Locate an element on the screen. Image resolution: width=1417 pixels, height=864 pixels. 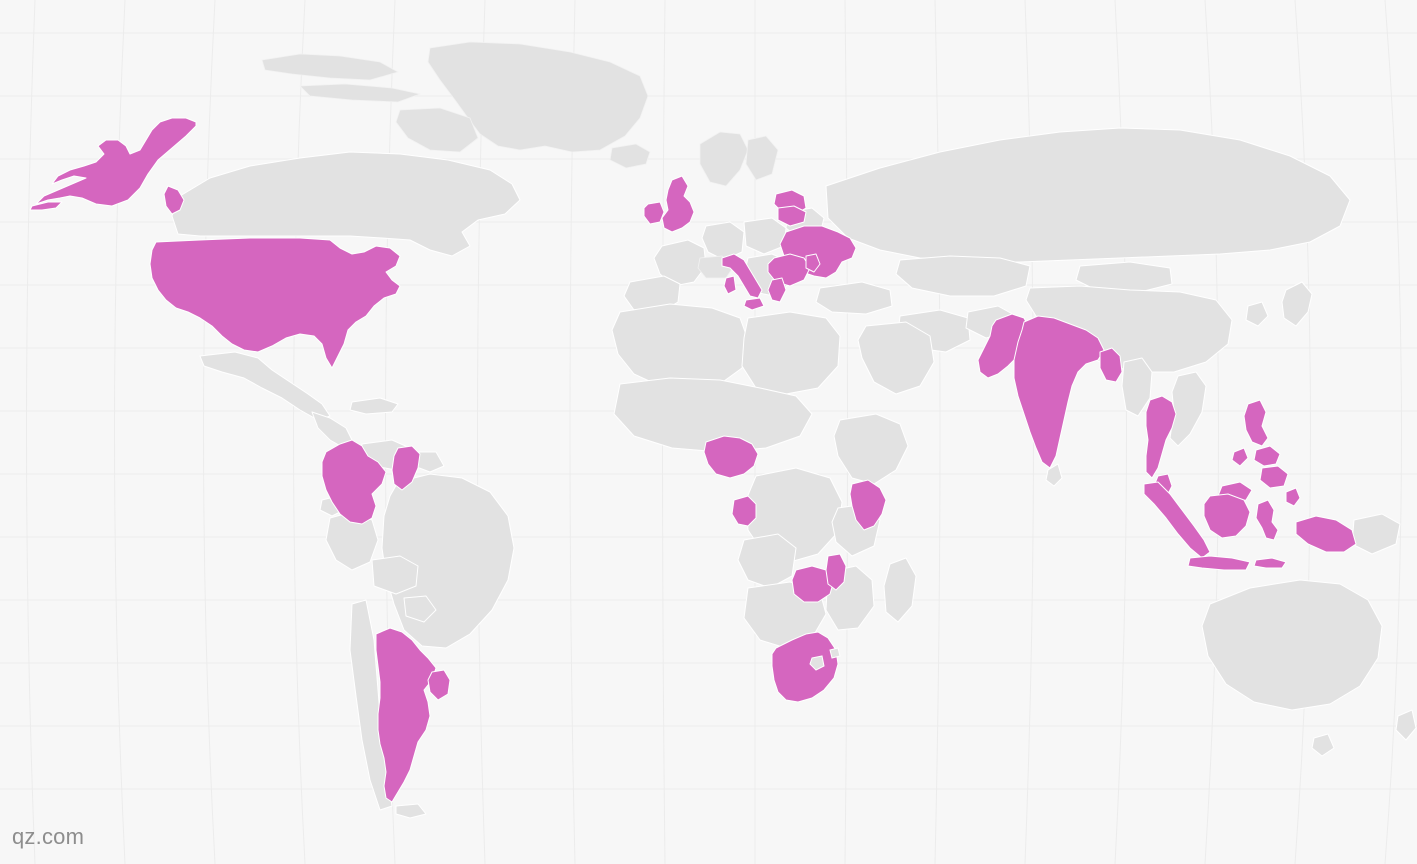
highlight-aleutian-islands is located at coordinates (46, 206).